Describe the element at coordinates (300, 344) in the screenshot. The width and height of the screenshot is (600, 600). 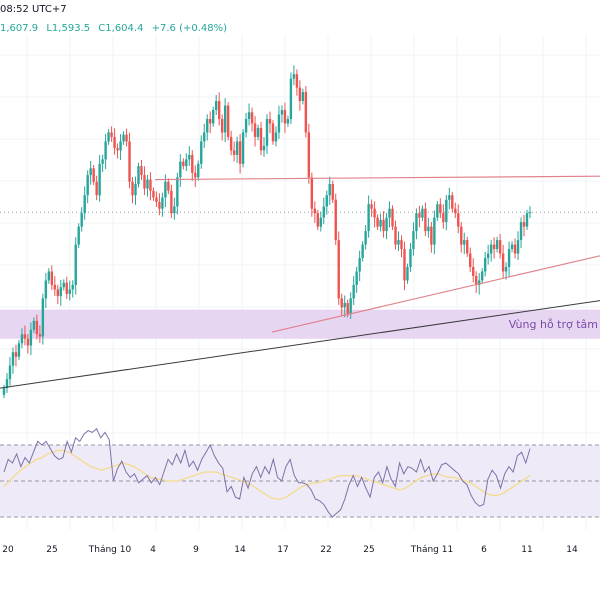
I see `trendline-black` at that location.